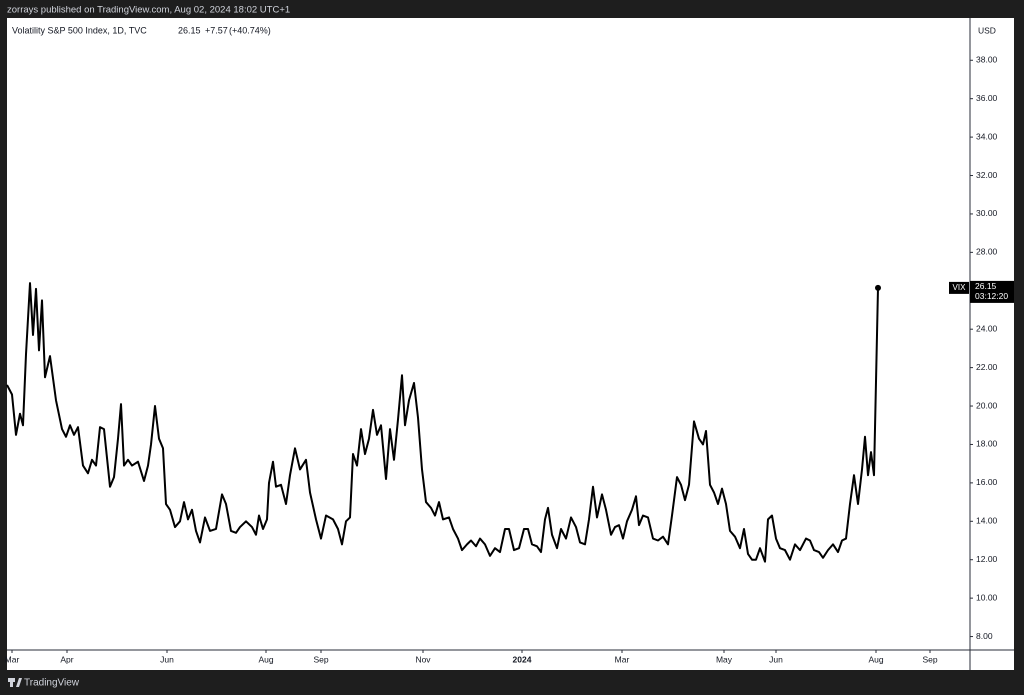  What do you see at coordinates (987, 98) in the screenshot?
I see `y-tick-label: 36.00` at bounding box center [987, 98].